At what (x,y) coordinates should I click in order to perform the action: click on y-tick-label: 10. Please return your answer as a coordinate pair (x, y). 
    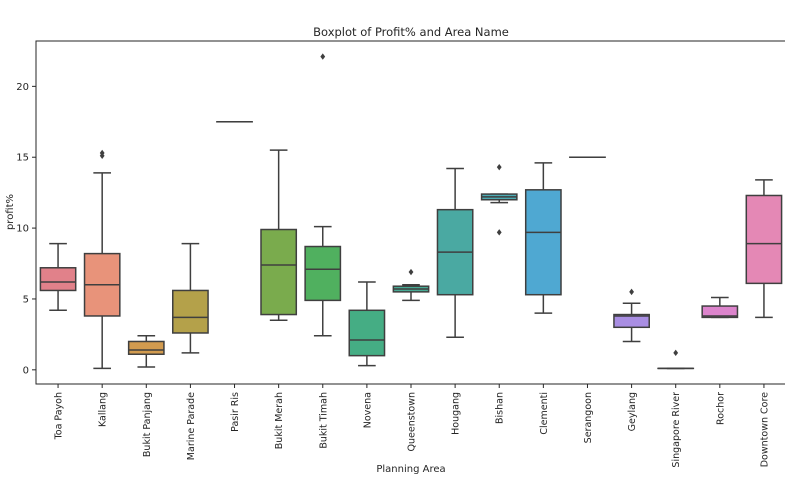
    Looking at the image, I should click on (22, 229).